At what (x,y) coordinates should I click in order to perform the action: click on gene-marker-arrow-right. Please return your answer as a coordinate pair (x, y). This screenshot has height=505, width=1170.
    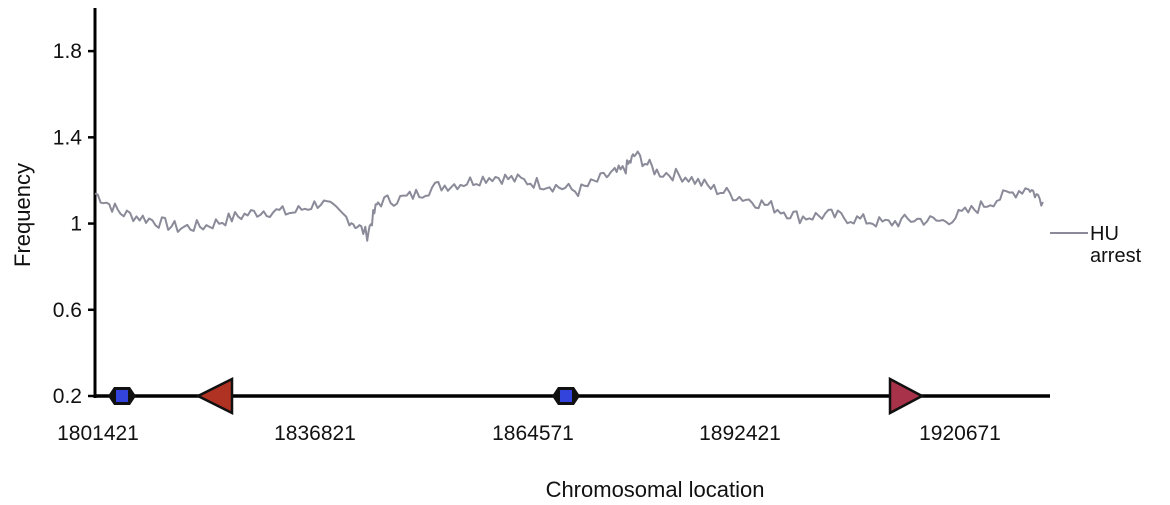
    Looking at the image, I should click on (906, 396).